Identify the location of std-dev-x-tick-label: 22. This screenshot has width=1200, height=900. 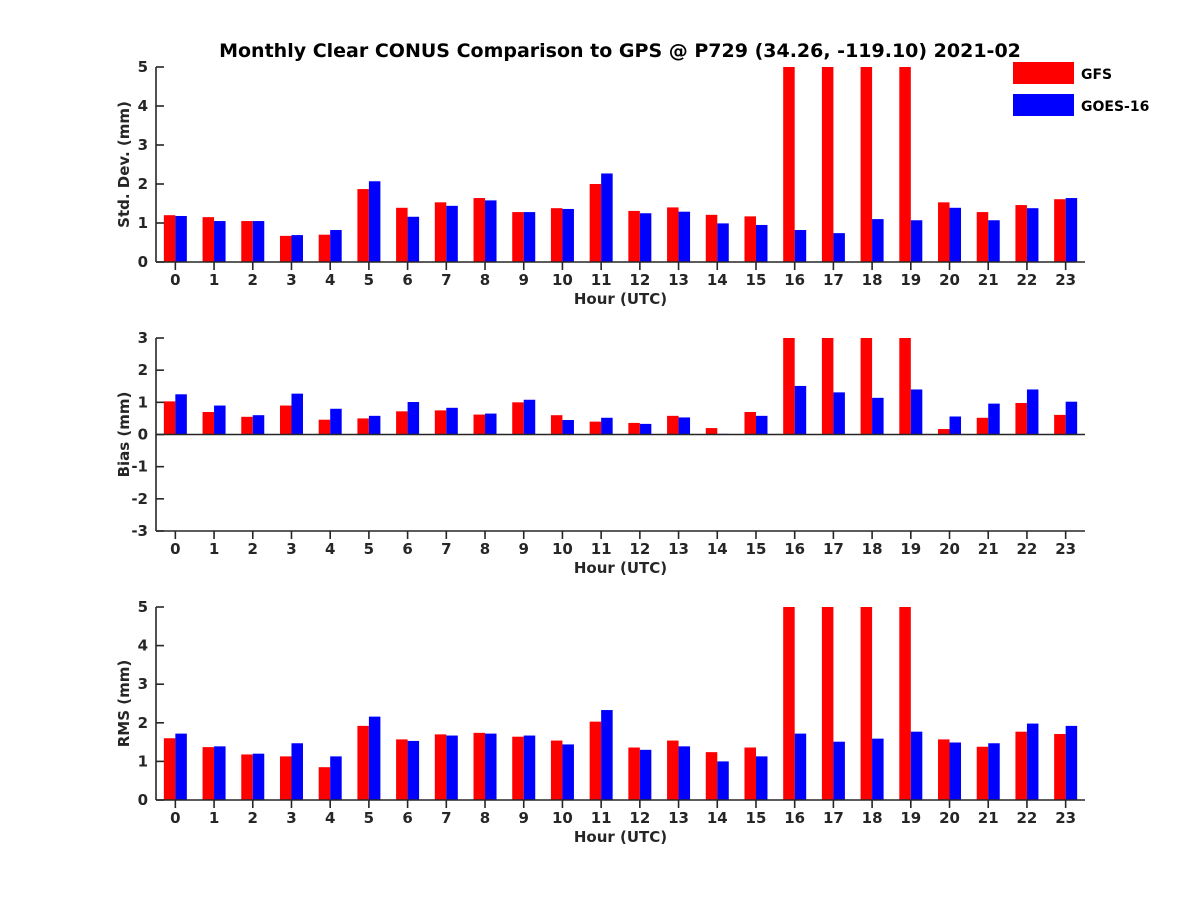
(1027, 280).